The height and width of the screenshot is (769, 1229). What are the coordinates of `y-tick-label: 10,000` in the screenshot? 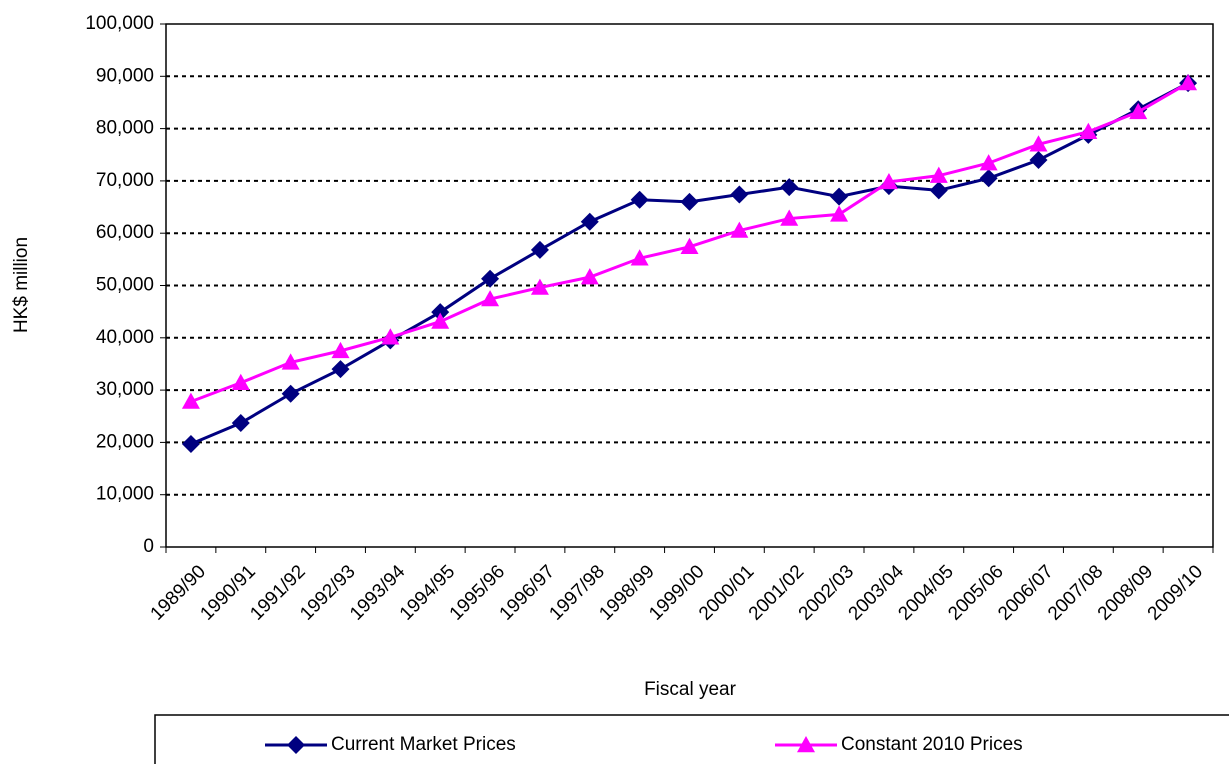 It's located at (125, 494).